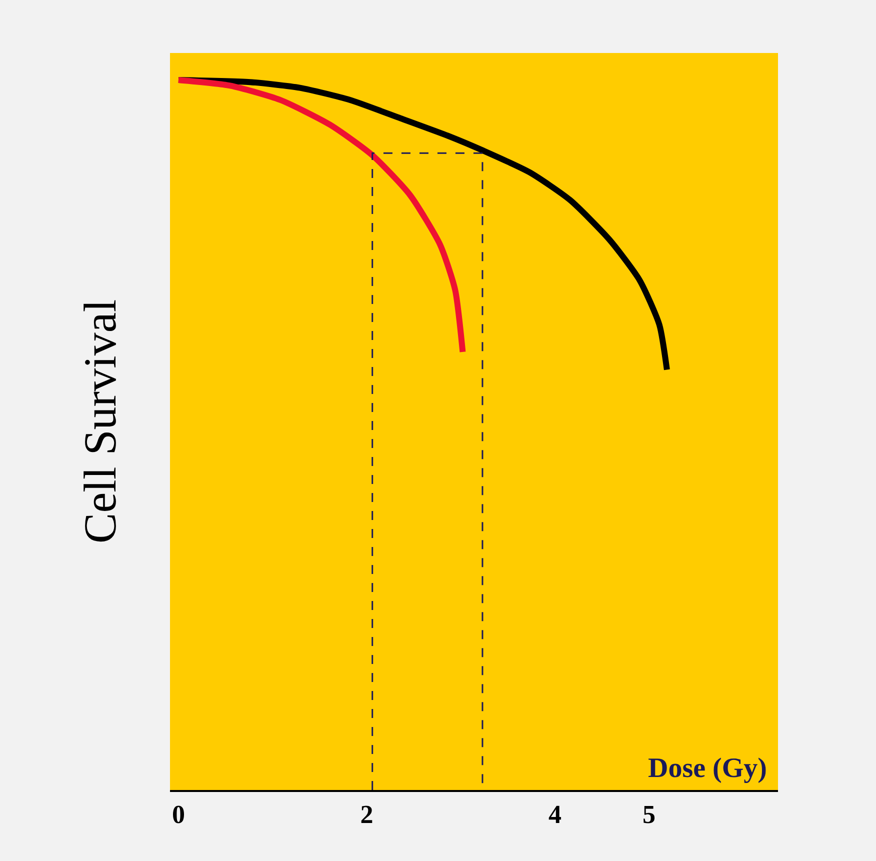 The height and width of the screenshot is (861, 876). What do you see at coordinates (649, 815) in the screenshot?
I see `x-tick-label: 5` at bounding box center [649, 815].